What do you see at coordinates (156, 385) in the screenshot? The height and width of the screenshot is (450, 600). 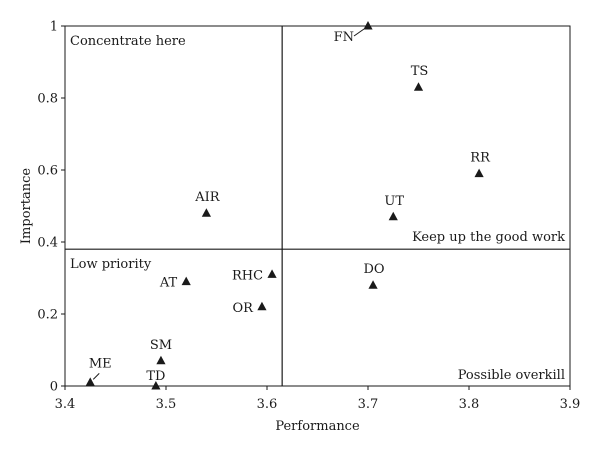 I see `point-td-marker` at bounding box center [156, 385].